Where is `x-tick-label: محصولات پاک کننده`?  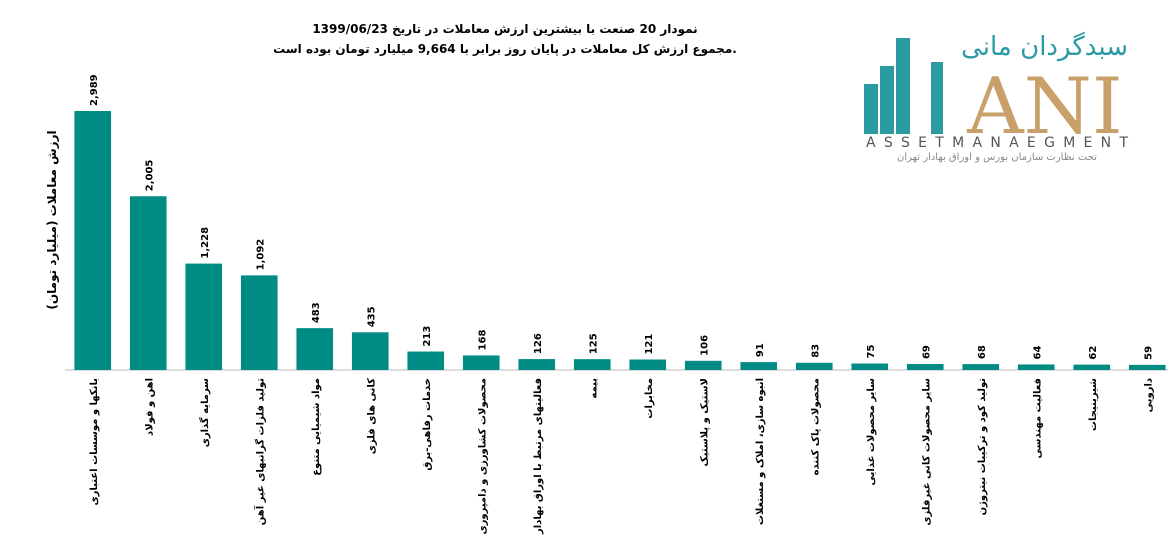 x-tick-label: محصولات پاک کننده is located at coordinates (815, 426).